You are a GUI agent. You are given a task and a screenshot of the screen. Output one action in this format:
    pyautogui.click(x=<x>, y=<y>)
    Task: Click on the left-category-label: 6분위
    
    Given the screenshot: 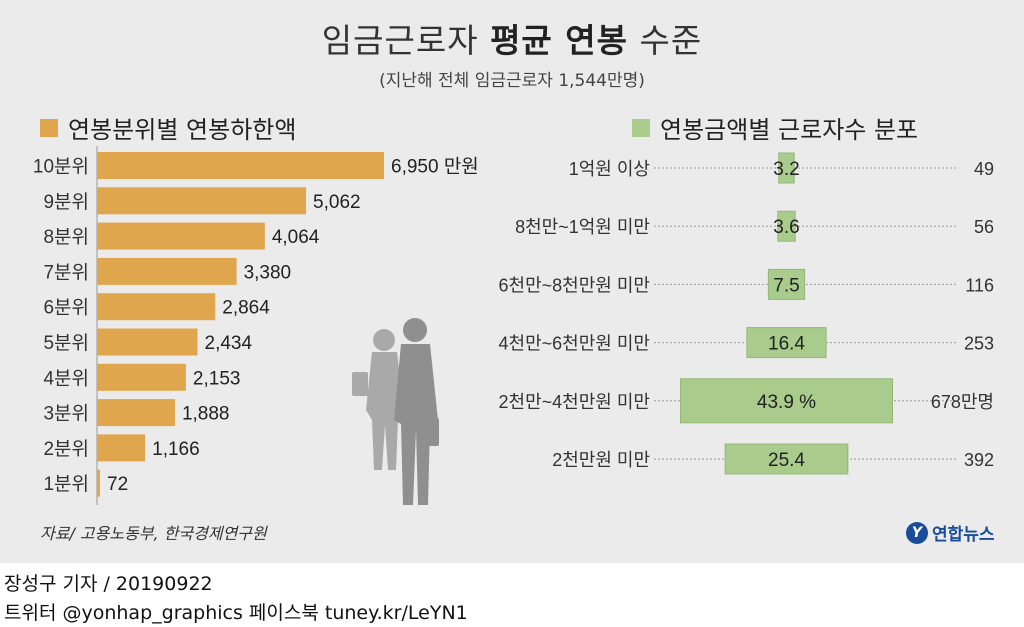 What is the action you would take?
    pyautogui.click(x=66, y=308)
    